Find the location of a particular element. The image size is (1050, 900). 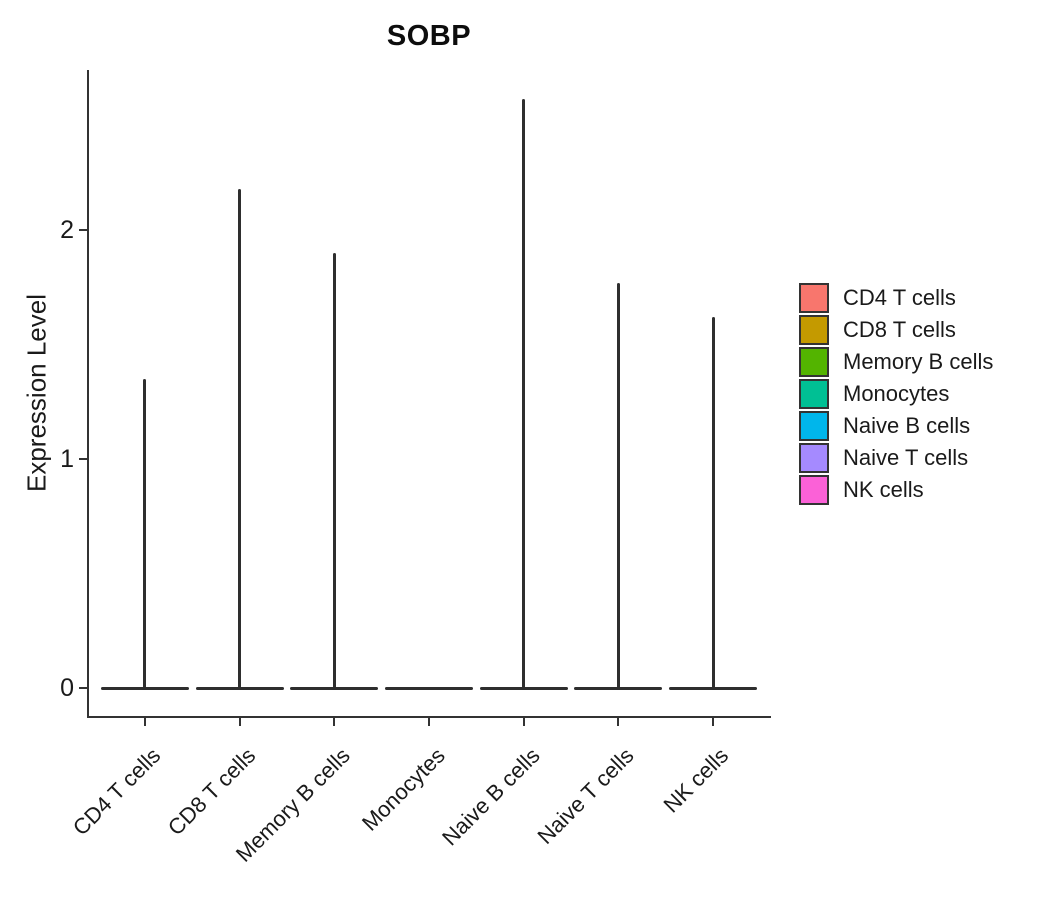

legend-item: CD4 T cells is located at coordinates (896, 298).